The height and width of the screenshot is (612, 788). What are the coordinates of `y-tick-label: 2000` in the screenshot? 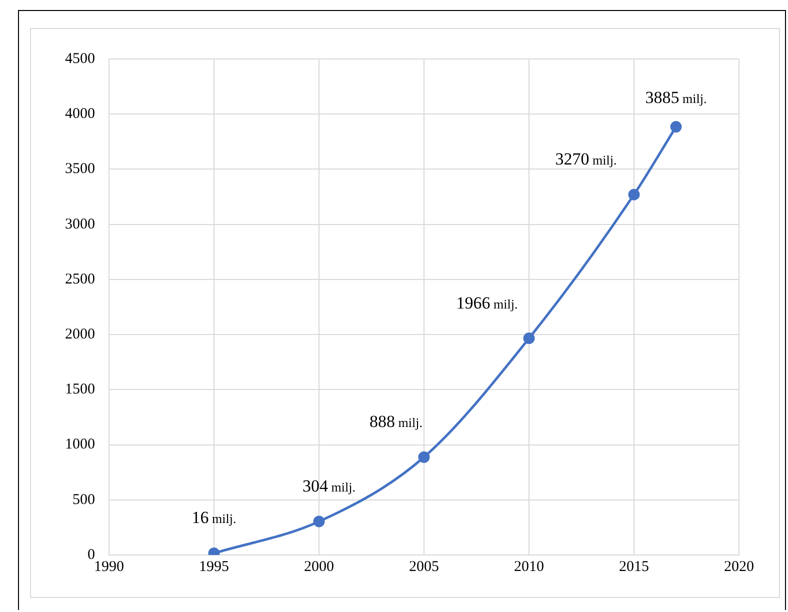 It's located at (80, 334).